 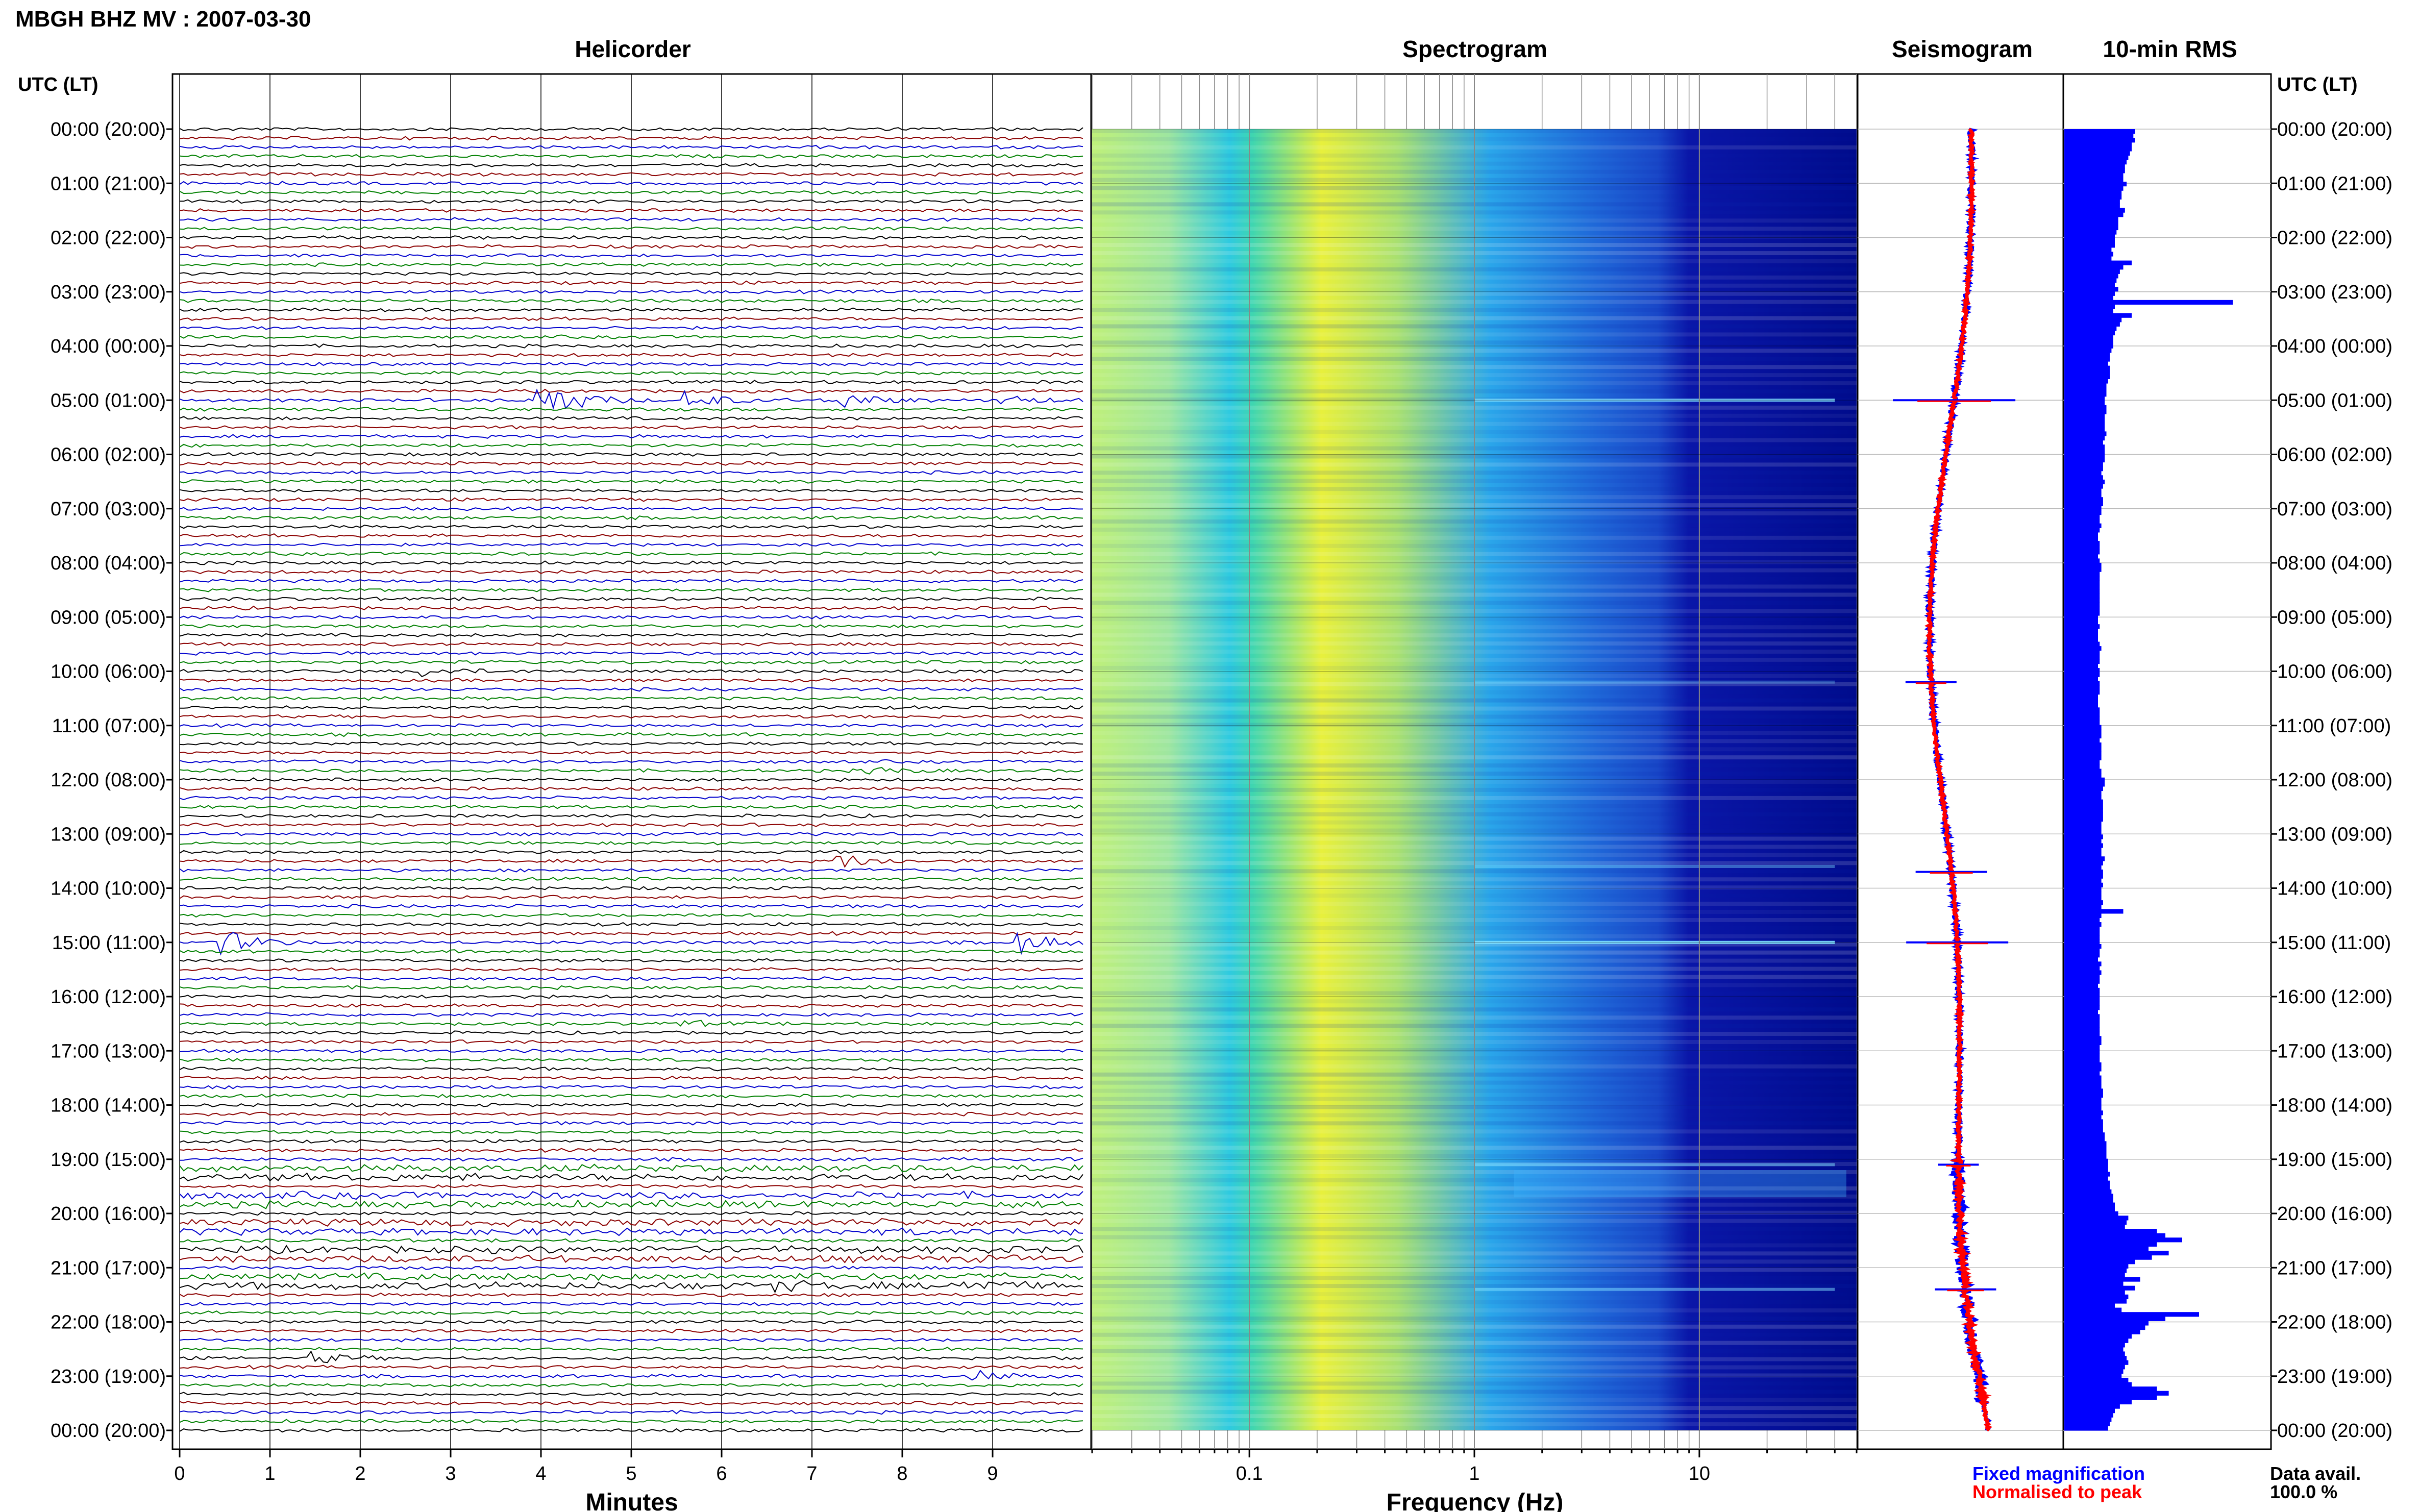 I want to click on time-tick-left: 23:00 (19:00), so click(x=108, y=1376).